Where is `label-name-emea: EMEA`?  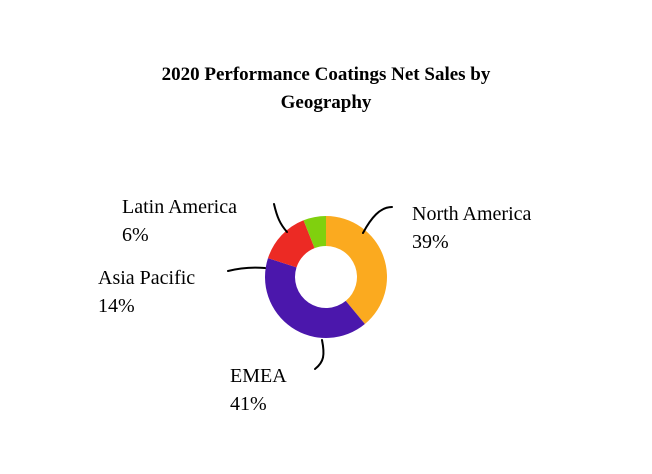 label-name-emea: EMEA is located at coordinates (258, 376).